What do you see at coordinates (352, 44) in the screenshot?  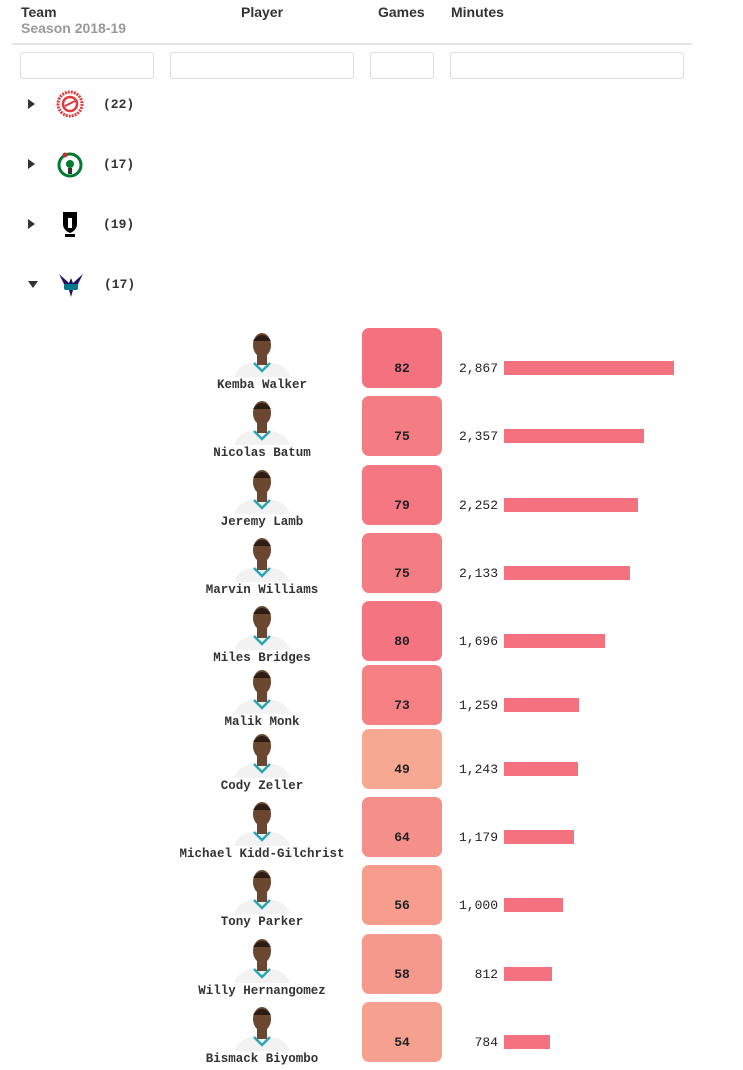 I see `header-divider` at bounding box center [352, 44].